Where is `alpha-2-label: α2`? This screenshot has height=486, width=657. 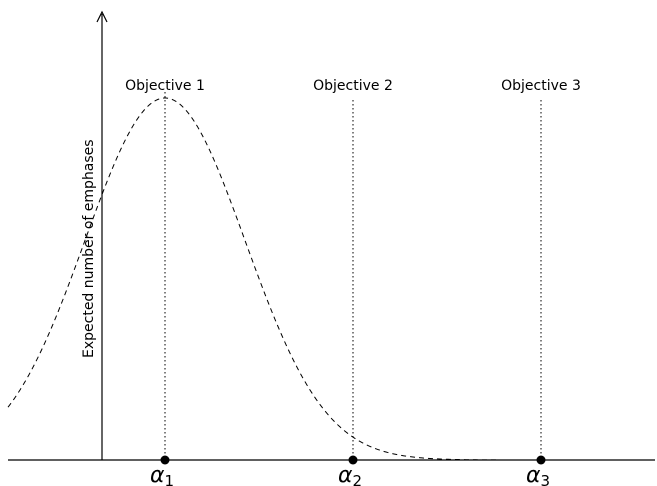 alpha-2-label: α2 is located at coordinates (350, 474).